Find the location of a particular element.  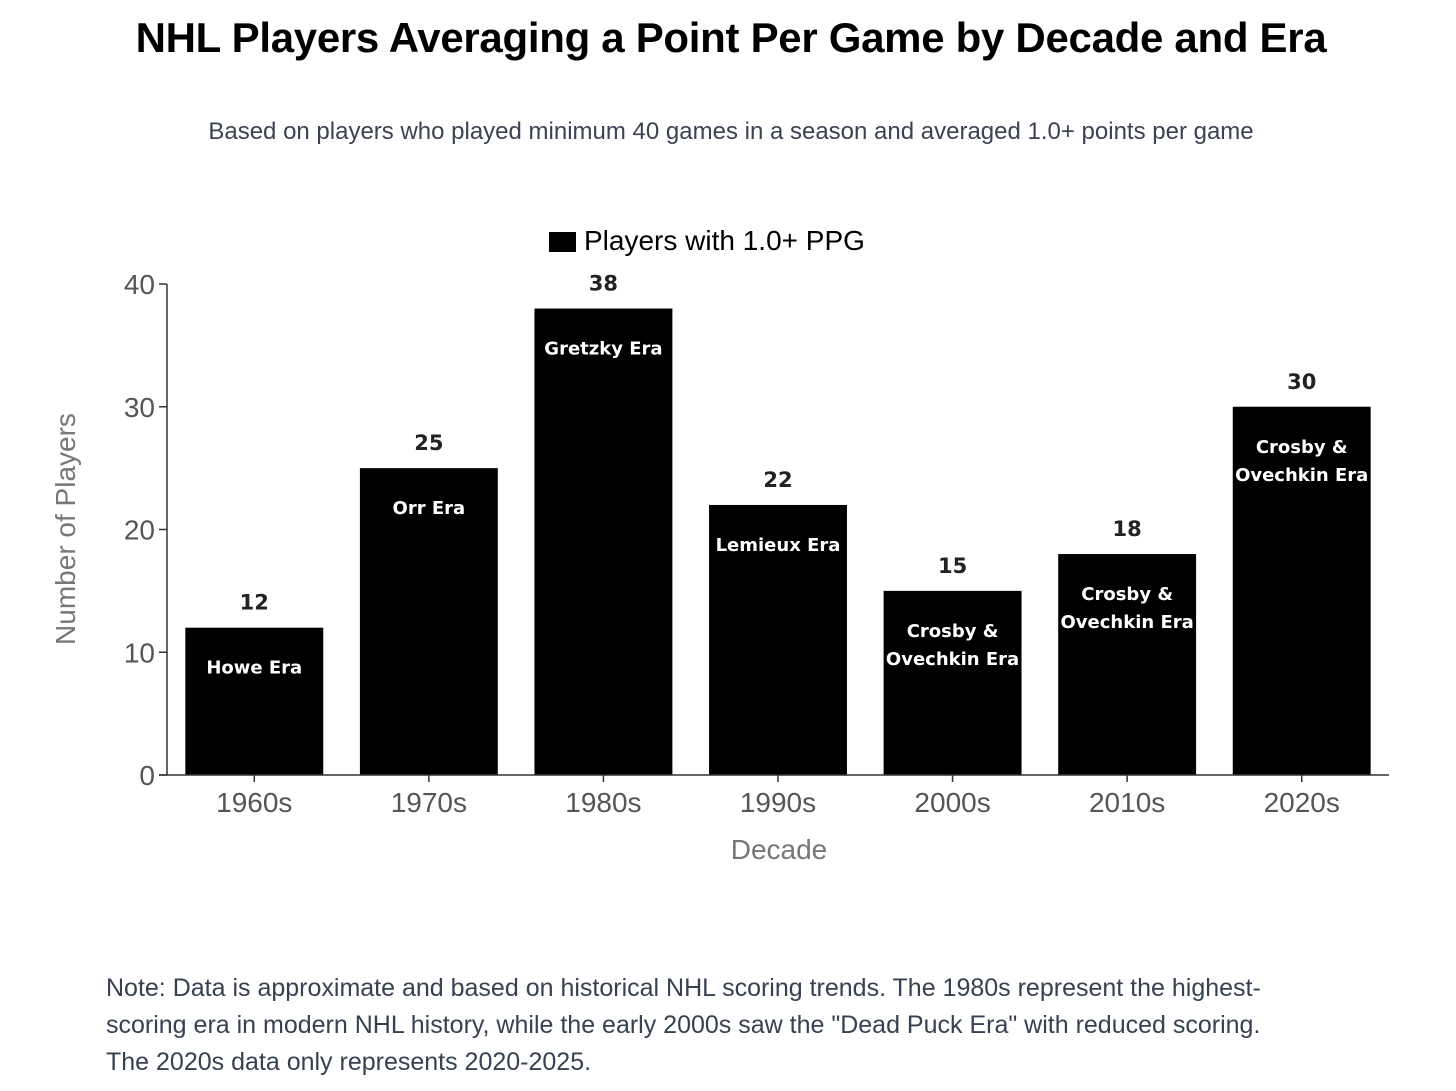

value-label-1990s: 22 is located at coordinates (777, 480).